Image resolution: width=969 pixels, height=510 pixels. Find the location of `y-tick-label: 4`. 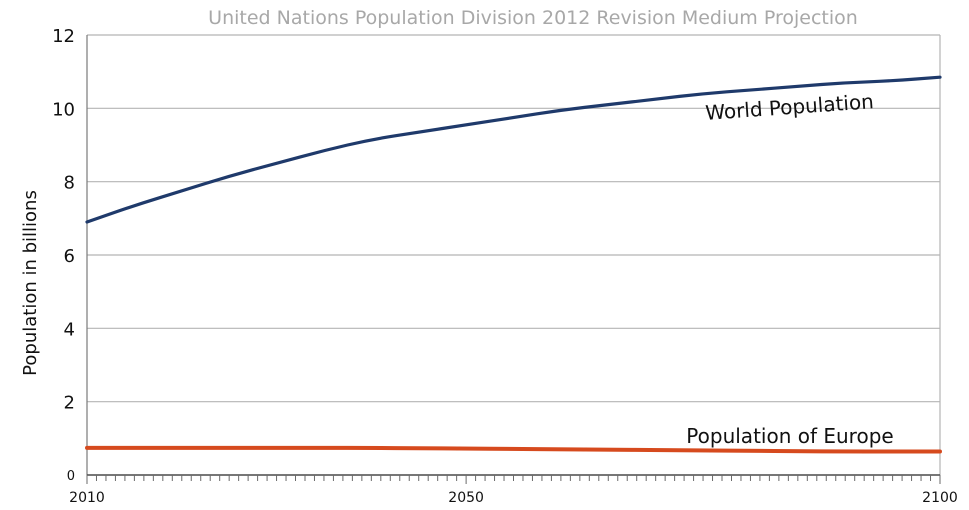

y-tick-label: 4 is located at coordinates (69, 329).